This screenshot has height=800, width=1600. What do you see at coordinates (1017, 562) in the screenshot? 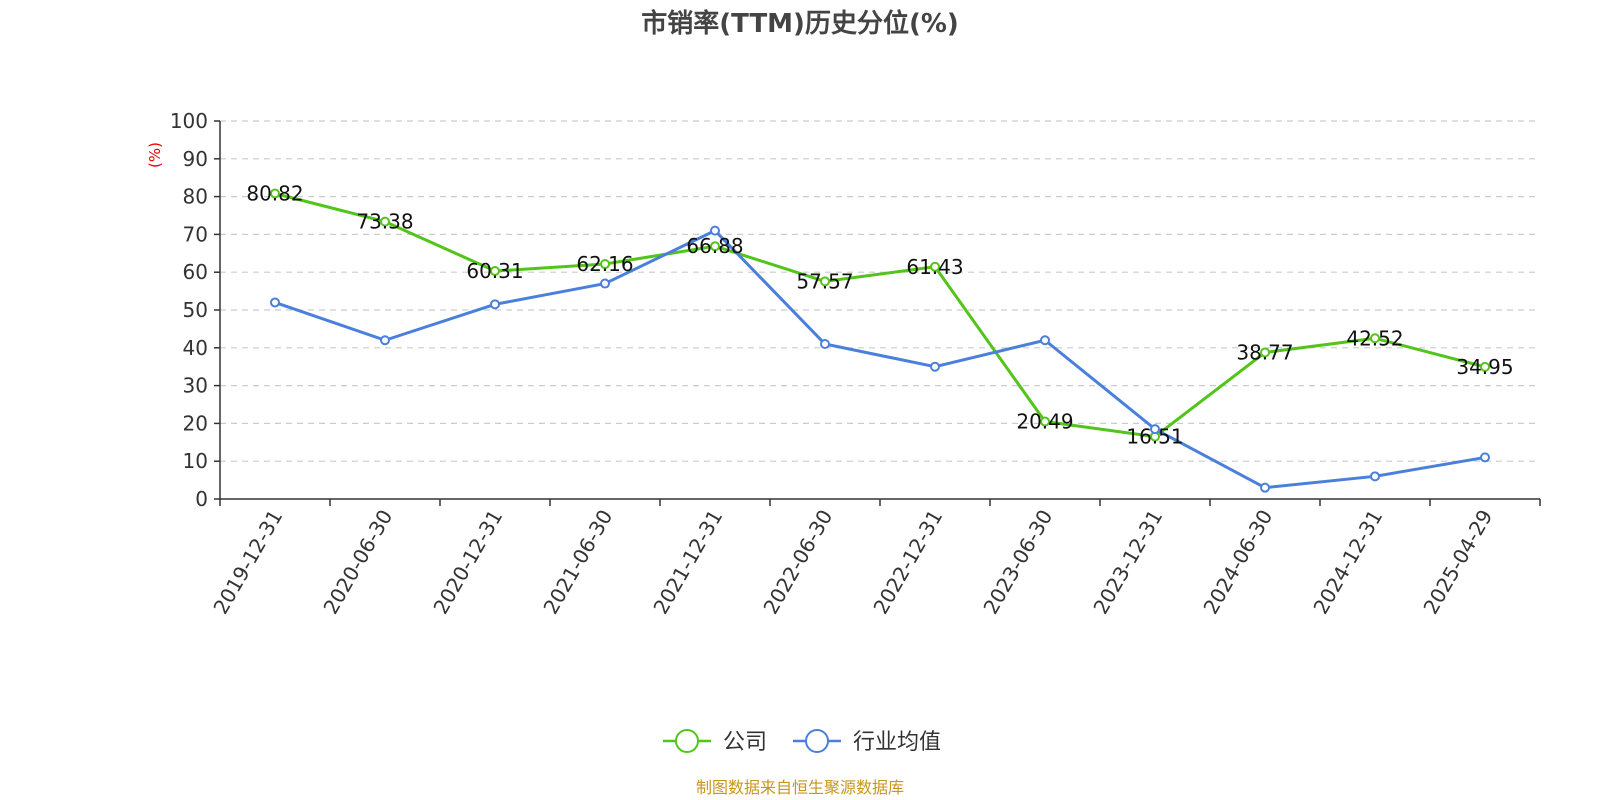
I see `x-tick-label-2023-06-30: 2023-06-30` at bounding box center [1017, 562].